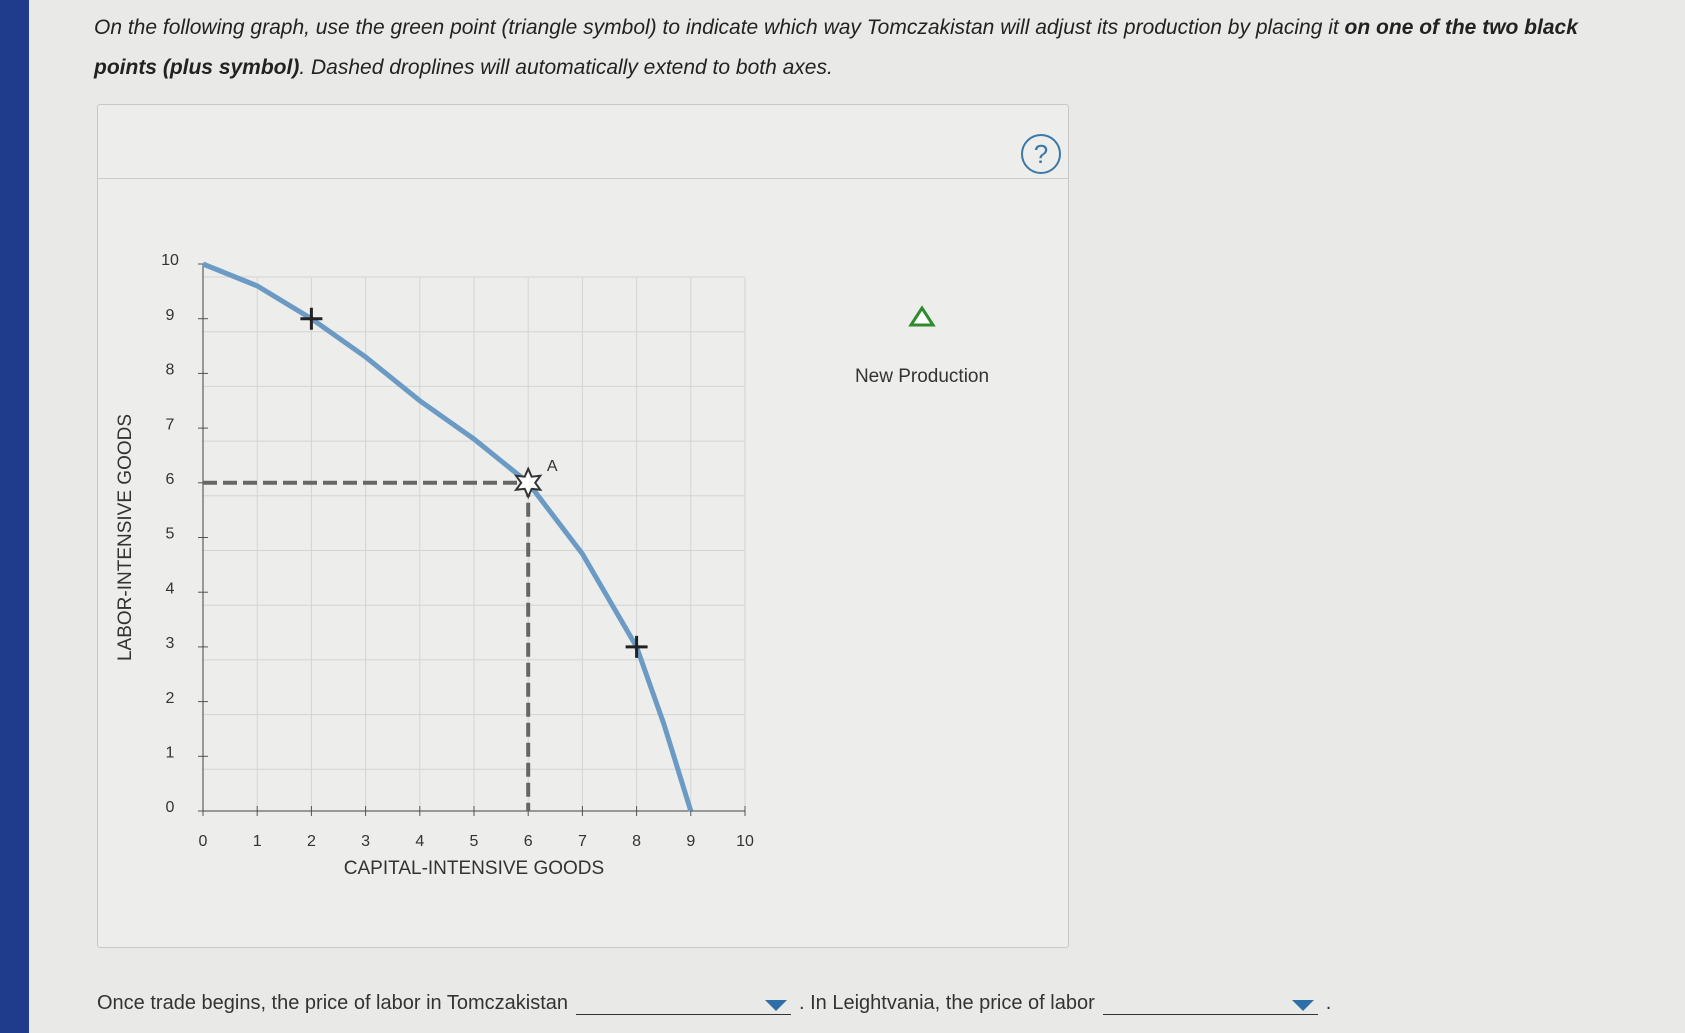 This screenshot has width=1685, height=1033. What do you see at coordinates (170, 370) in the screenshot?
I see `y-tick-label: 8` at bounding box center [170, 370].